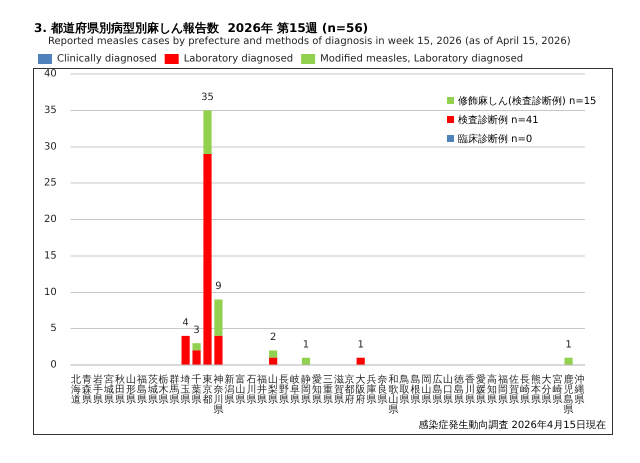 The image size is (640, 463). Describe the element at coordinates (207, 97) in the screenshot. I see `total-label: 35` at that location.